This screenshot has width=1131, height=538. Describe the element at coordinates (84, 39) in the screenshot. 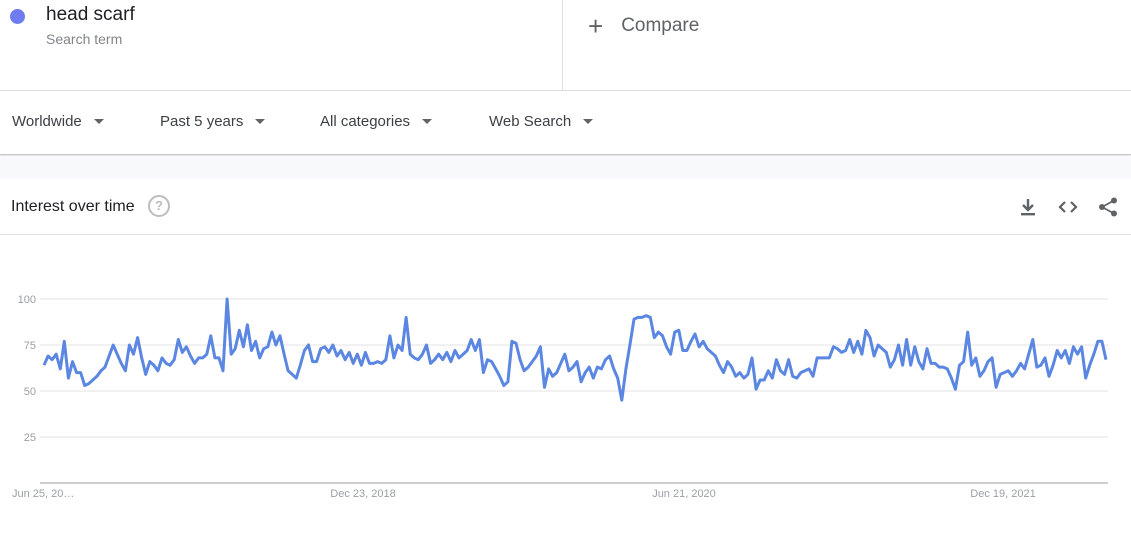

I see `search-term-subtitle: Search term` at that location.